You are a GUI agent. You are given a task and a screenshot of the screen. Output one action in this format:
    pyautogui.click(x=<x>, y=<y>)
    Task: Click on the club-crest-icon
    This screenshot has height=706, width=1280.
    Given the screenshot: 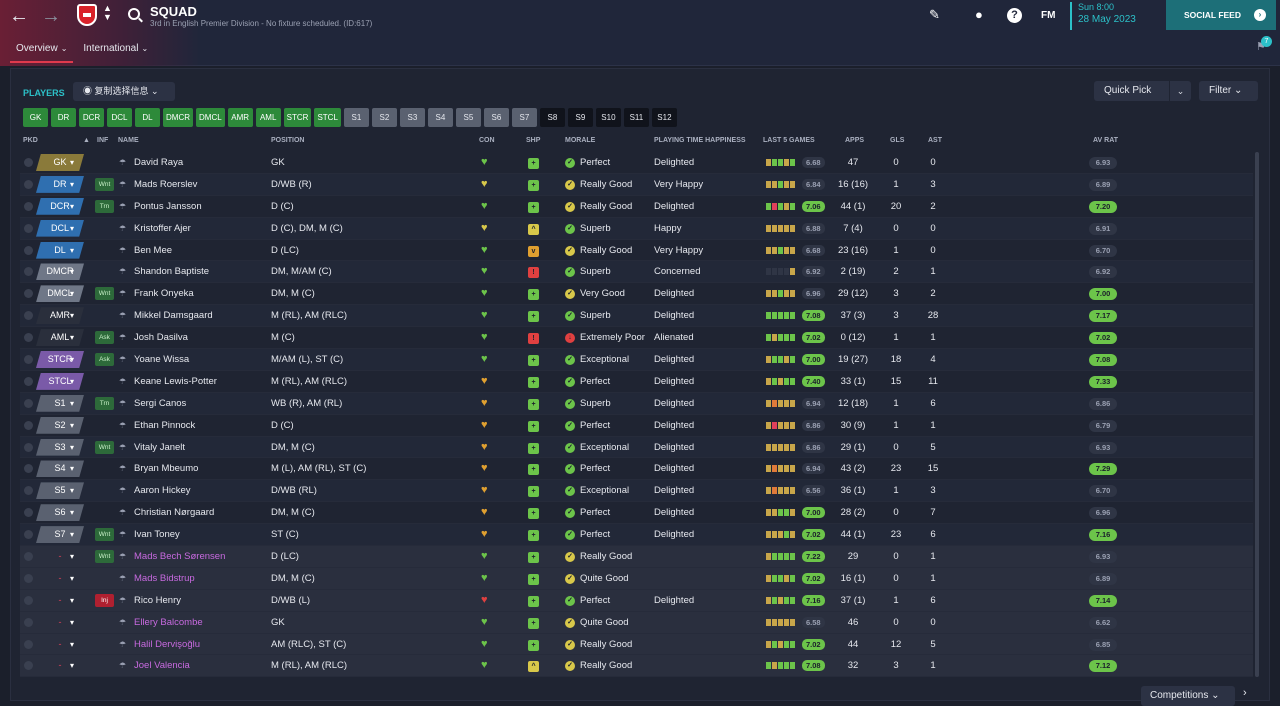 What is the action you would take?
    pyautogui.click(x=87, y=15)
    